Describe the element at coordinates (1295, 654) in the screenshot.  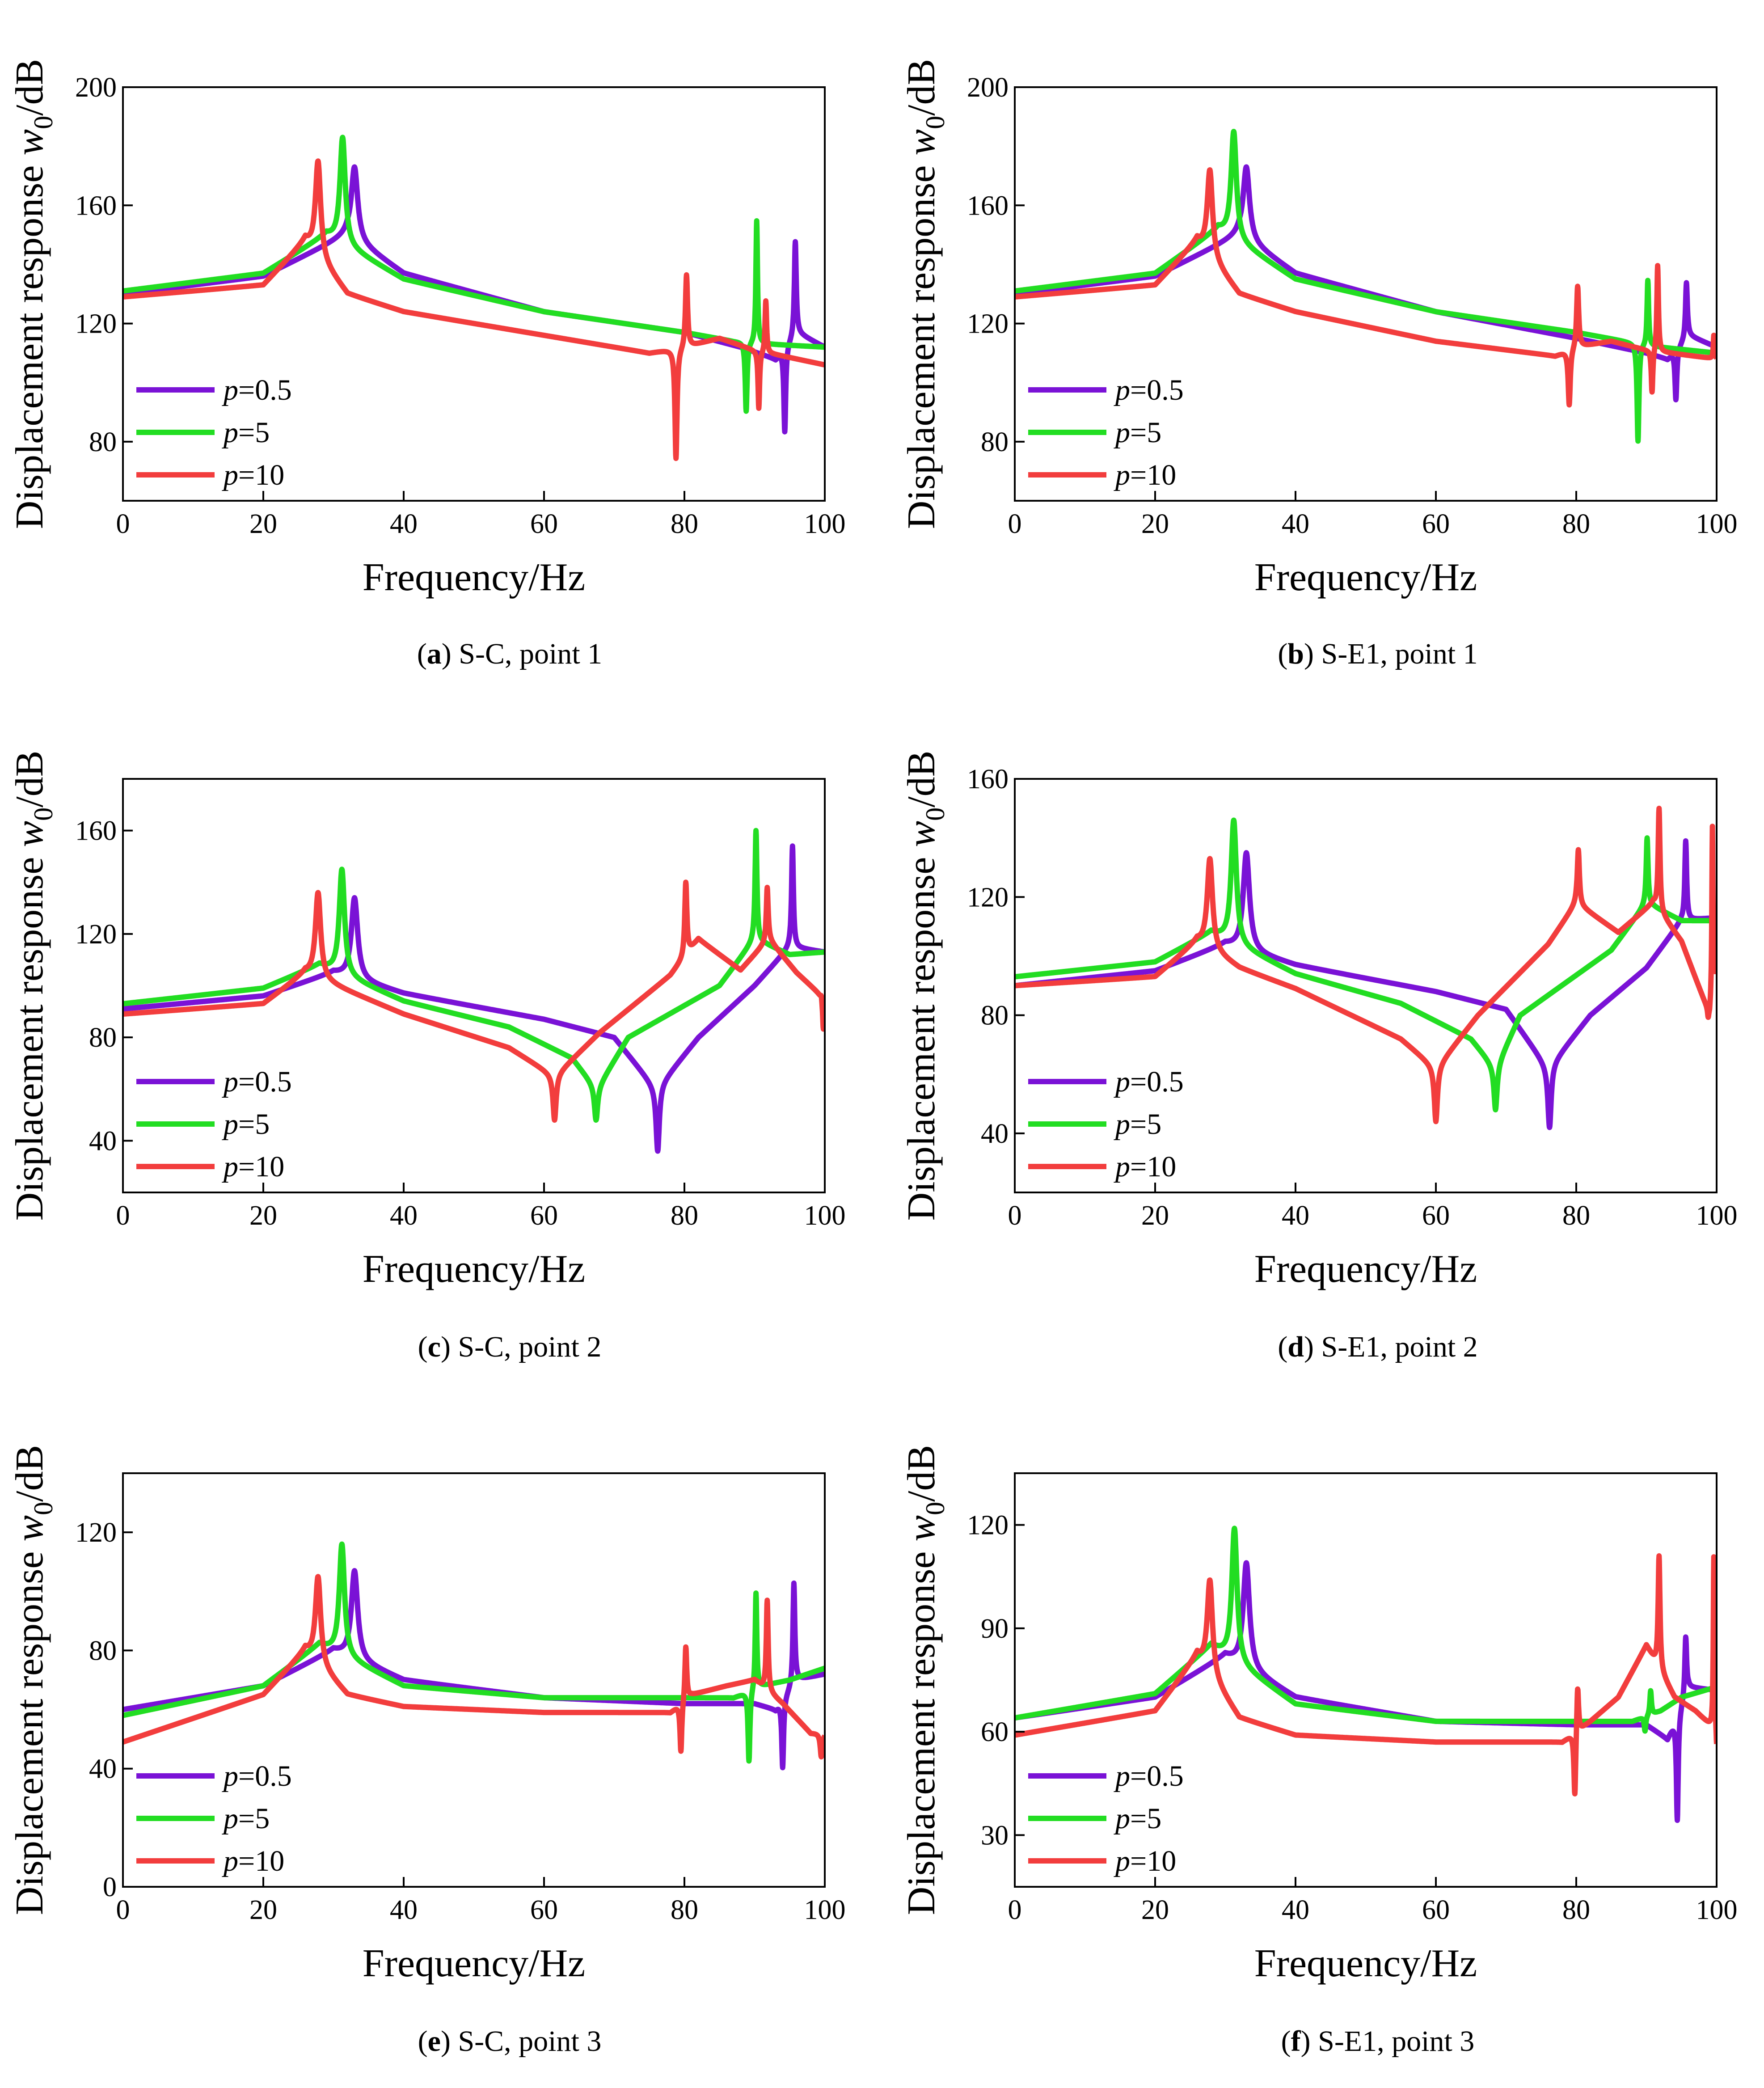
I see `caption-b-letter: b` at that location.